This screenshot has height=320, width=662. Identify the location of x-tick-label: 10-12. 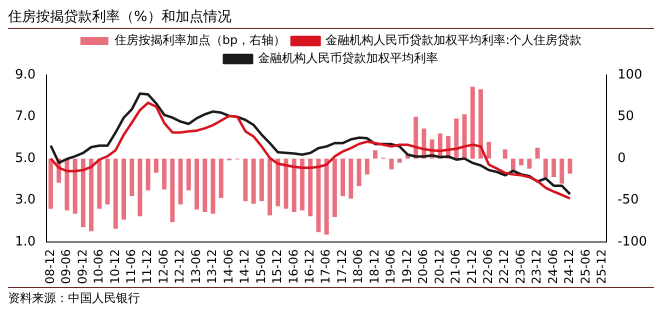
(115, 266).